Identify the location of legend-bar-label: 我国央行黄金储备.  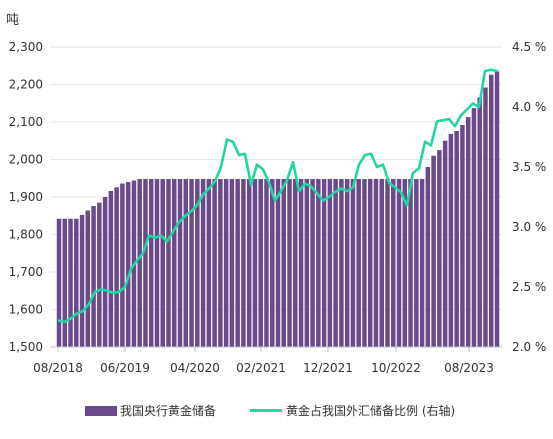
(168, 411).